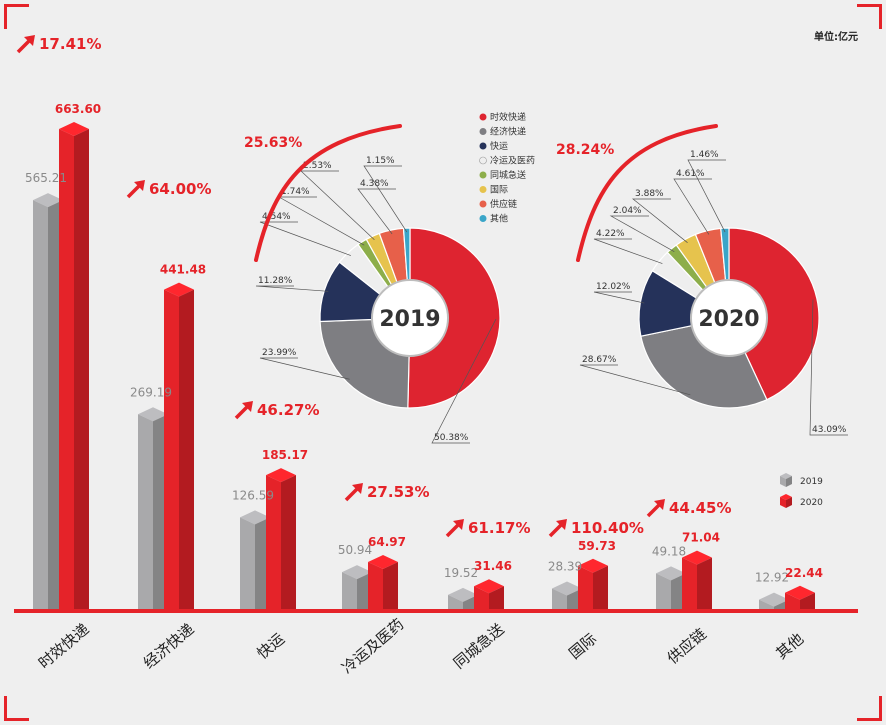 This screenshot has width=886, height=725. Describe the element at coordinates (503, 204) in the screenshot. I see `pie-legend-label: 供应链` at that location.